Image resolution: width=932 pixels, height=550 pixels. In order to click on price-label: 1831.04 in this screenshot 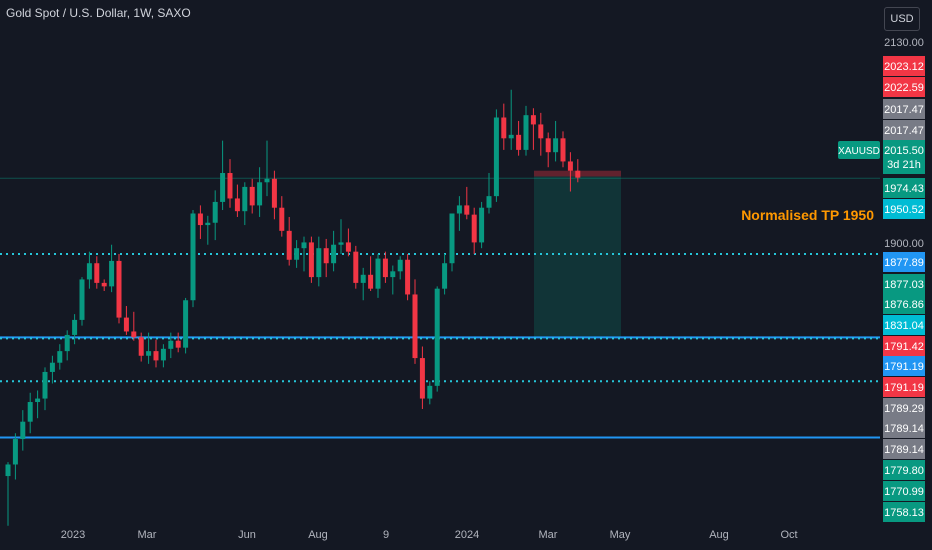, I will do `click(904, 326)`.